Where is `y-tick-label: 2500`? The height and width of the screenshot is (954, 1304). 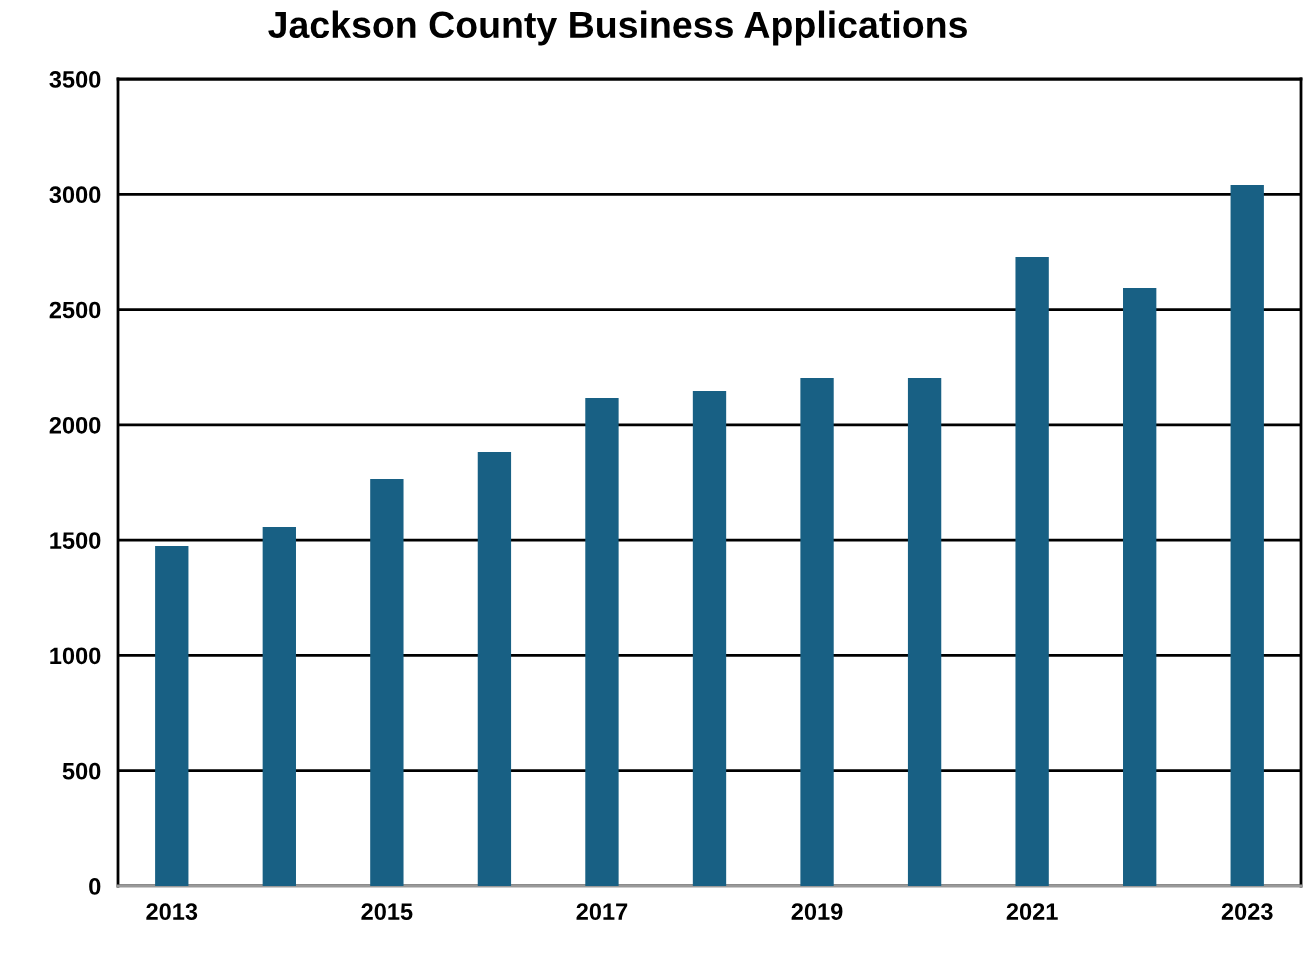
y-tick-label: 2500 is located at coordinates (75, 310).